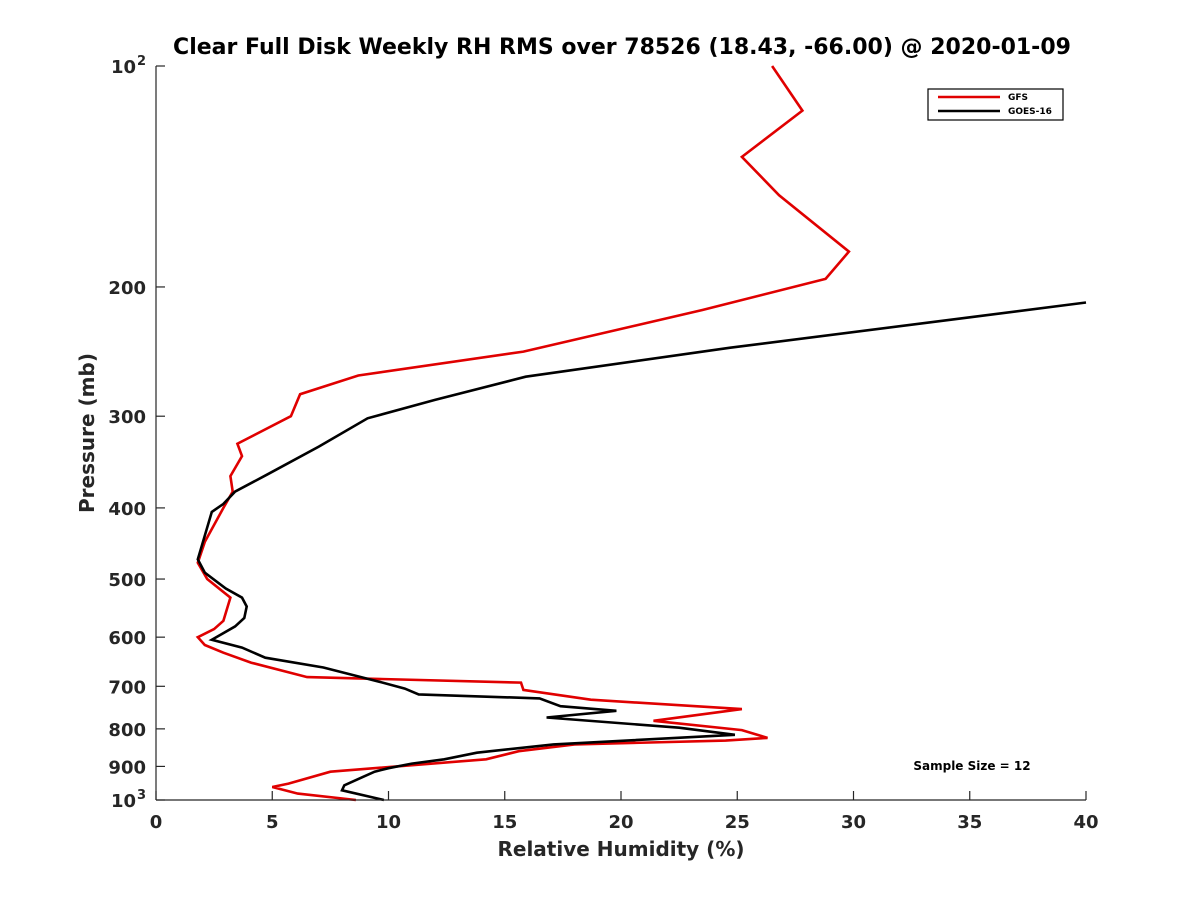  I want to click on x-tick-label: 20, so click(620, 822).